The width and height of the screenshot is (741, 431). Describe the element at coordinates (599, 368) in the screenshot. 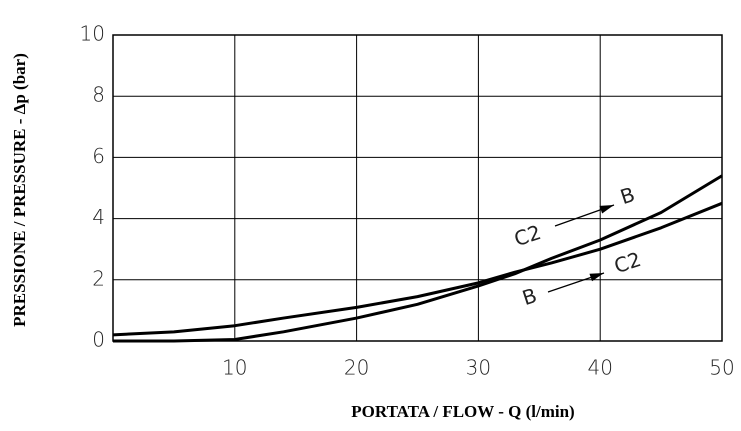

I see `x-tick-label: 40` at that location.